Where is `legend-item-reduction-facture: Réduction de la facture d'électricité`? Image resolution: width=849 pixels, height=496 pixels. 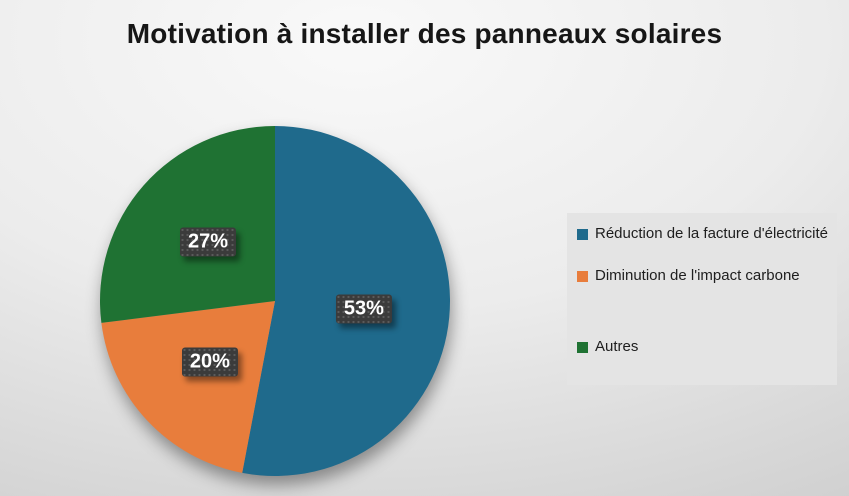
legend-item-reduction-facture: Réduction de la facture d'électricité is located at coordinates (702, 234).